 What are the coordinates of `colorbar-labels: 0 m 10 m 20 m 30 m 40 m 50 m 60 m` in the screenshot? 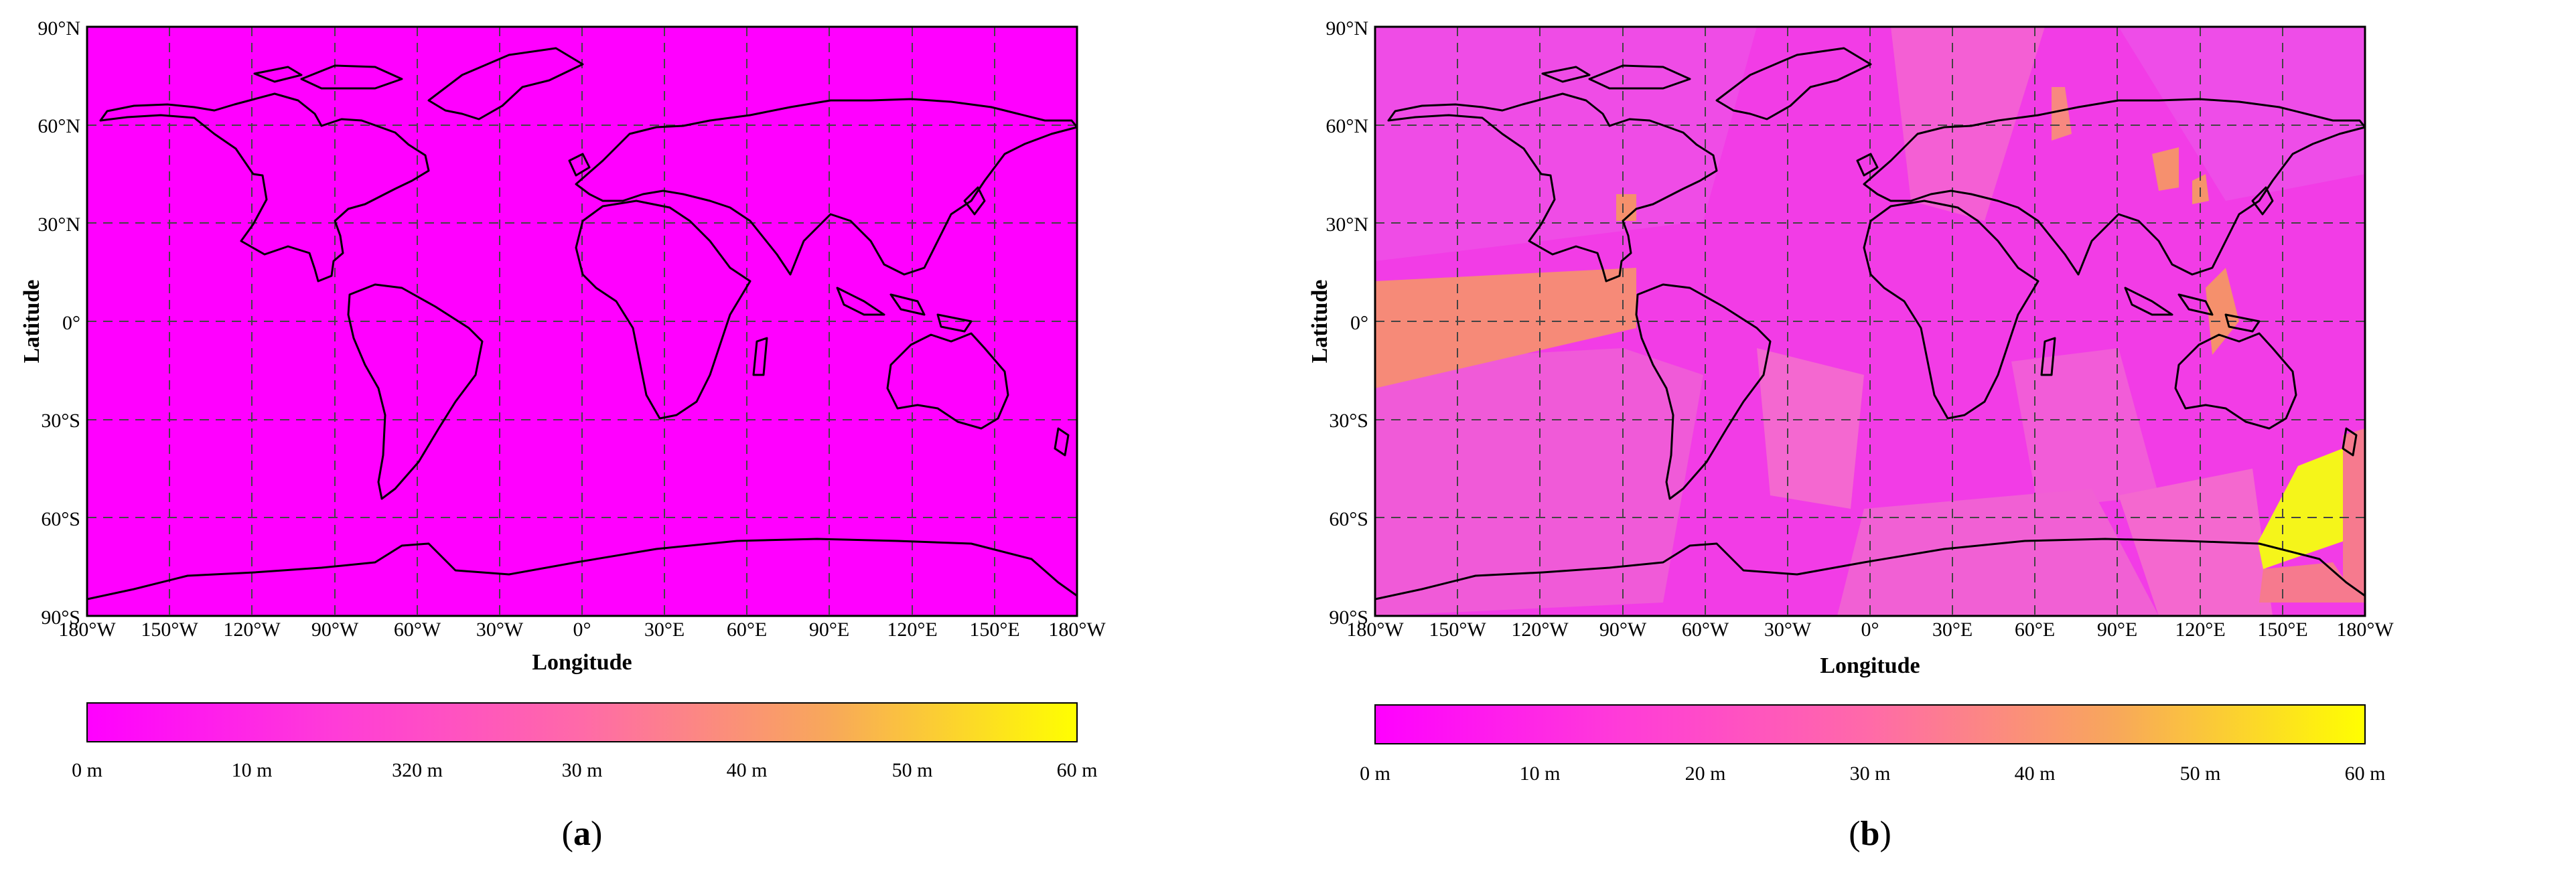 It's located at (1872, 774).